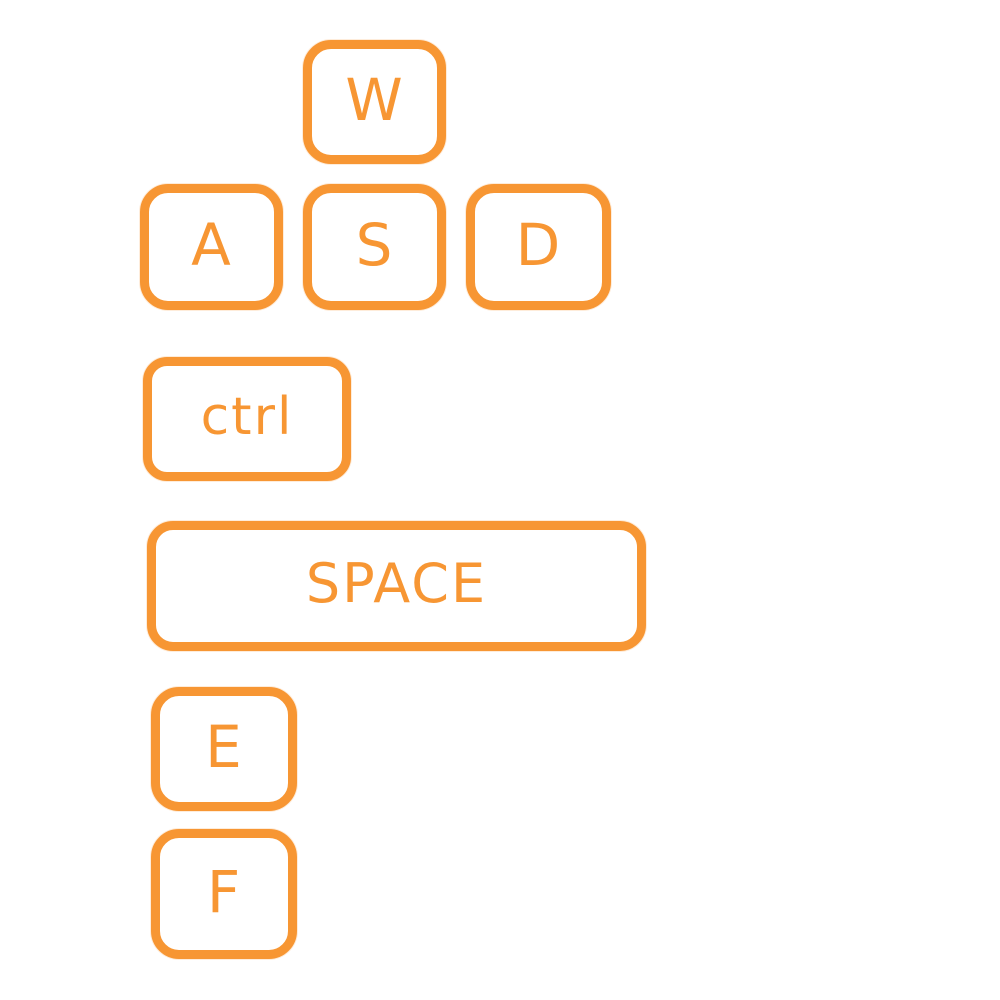 Image resolution: width=1000 pixels, height=1000 pixels. I want to click on w-key-label: W, so click(374, 100).